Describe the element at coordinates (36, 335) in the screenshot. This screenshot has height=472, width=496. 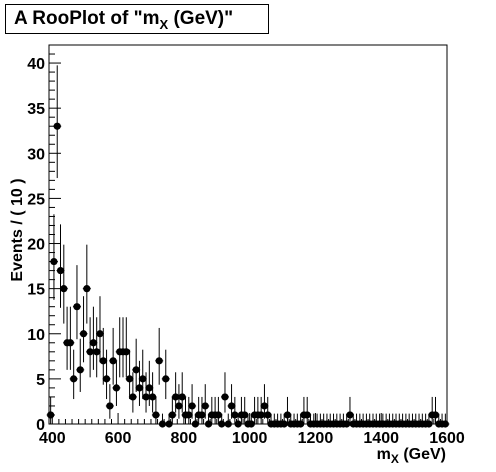
I see `y-tick-label: 10` at that location.